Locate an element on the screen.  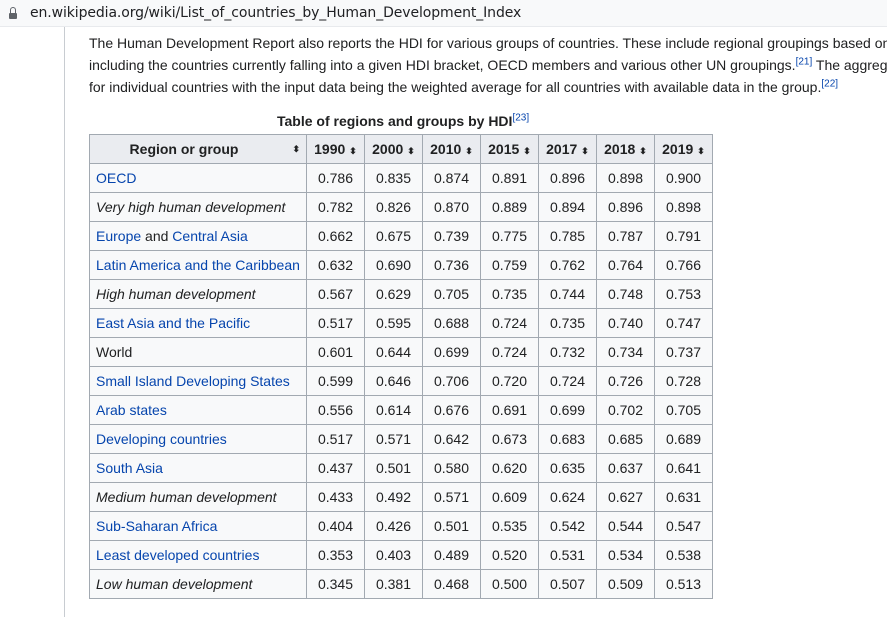
region-link: South Asia is located at coordinates (129, 468).